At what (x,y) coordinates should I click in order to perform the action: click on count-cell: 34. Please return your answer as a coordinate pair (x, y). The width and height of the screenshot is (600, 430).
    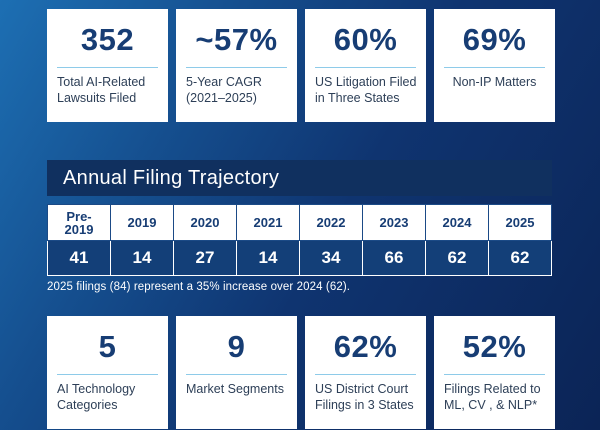
    Looking at the image, I should click on (331, 258).